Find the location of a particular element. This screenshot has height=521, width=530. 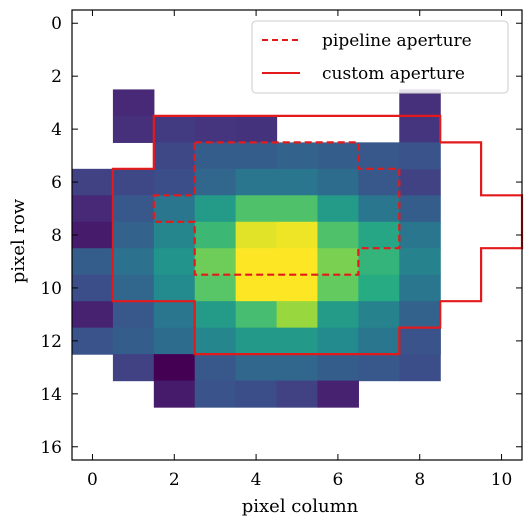

y-tick-label: 2 is located at coordinates (56, 77).